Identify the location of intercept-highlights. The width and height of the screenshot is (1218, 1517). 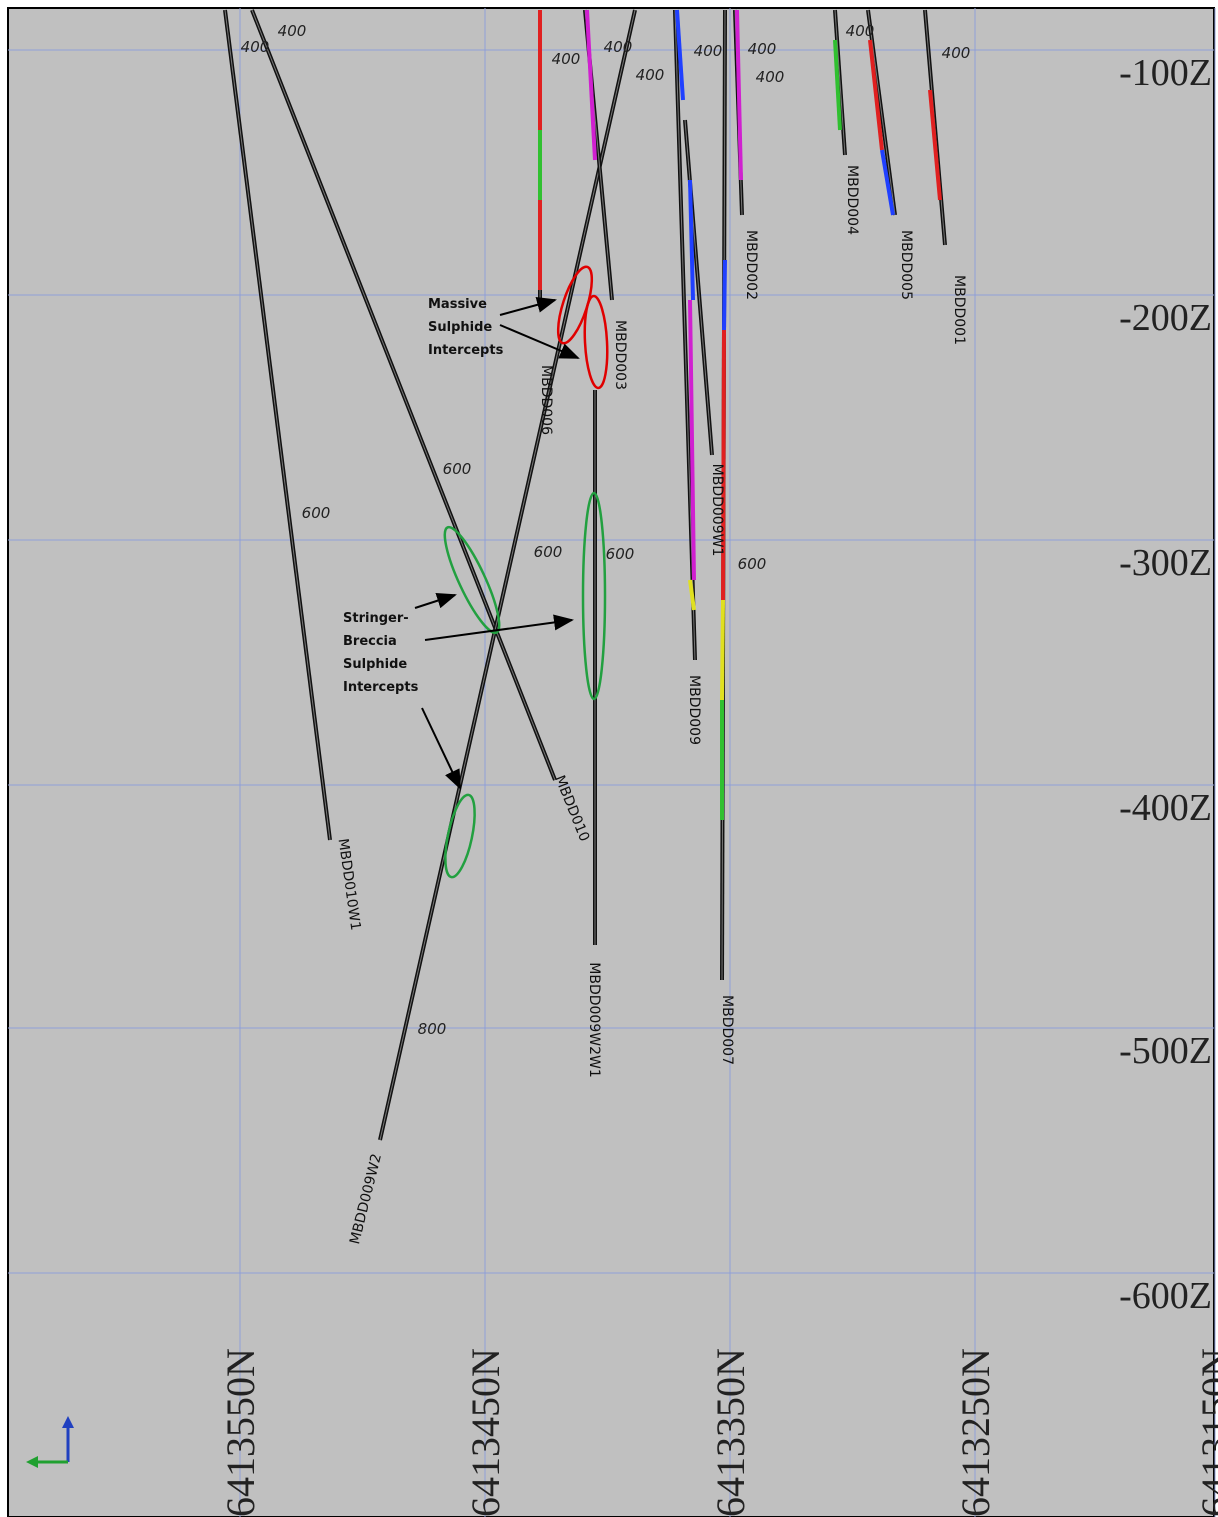
(526, 572).